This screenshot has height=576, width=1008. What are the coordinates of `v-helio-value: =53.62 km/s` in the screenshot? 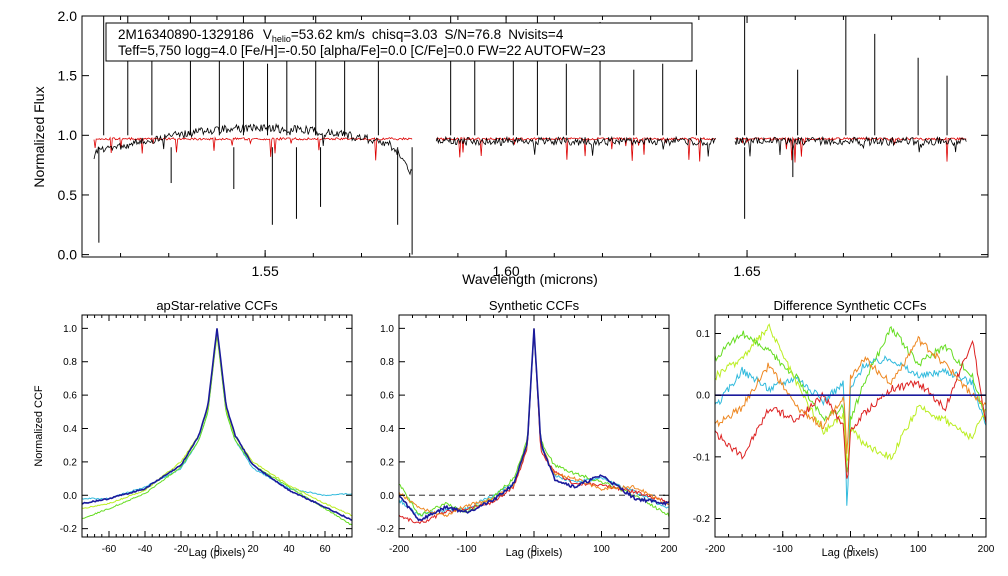 It's located at (328, 34).